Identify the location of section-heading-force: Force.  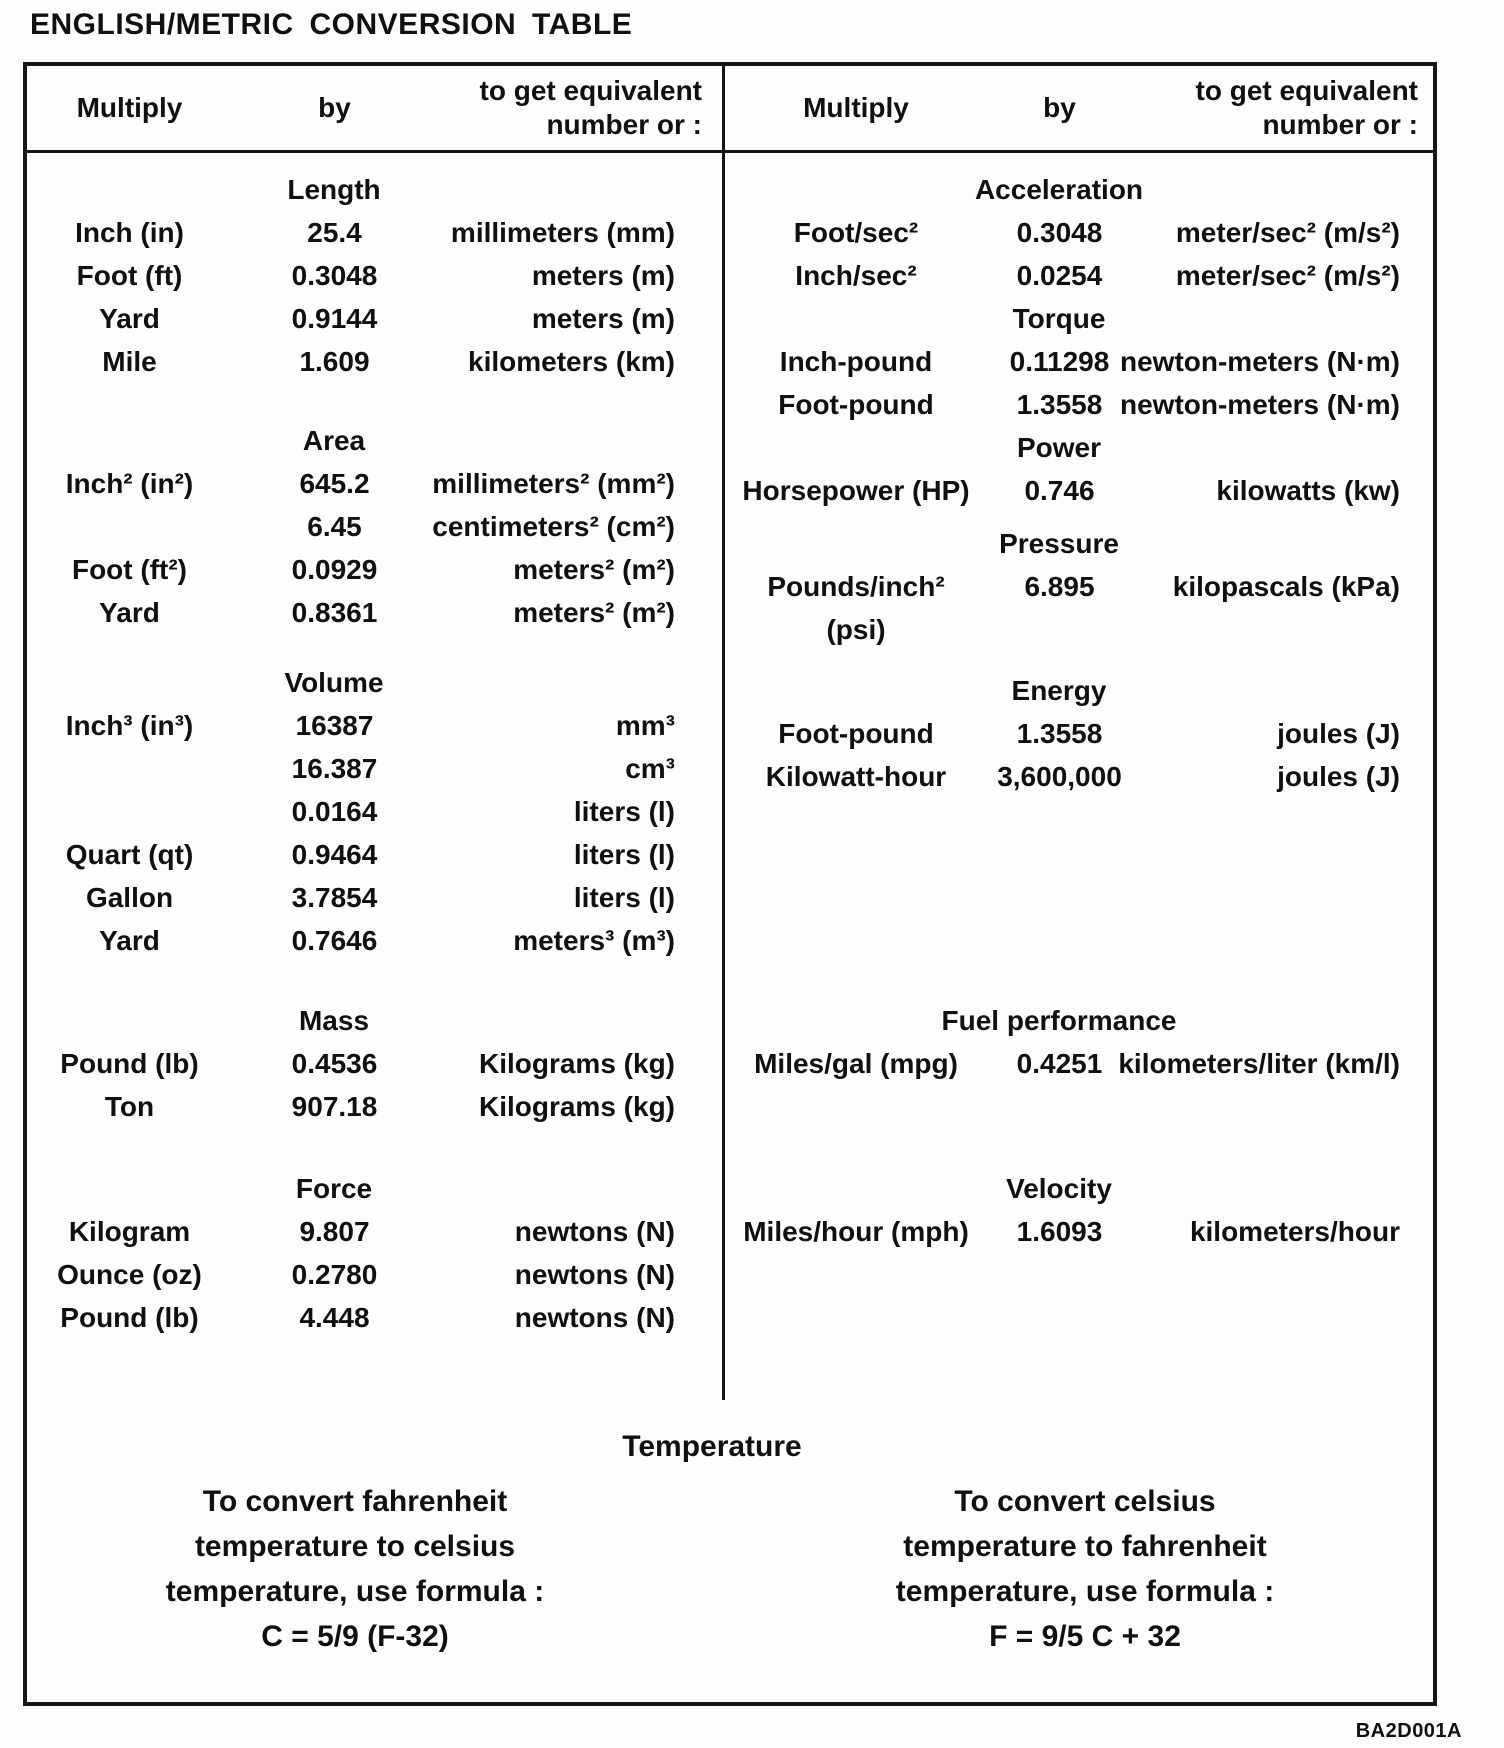
(374, 1188).